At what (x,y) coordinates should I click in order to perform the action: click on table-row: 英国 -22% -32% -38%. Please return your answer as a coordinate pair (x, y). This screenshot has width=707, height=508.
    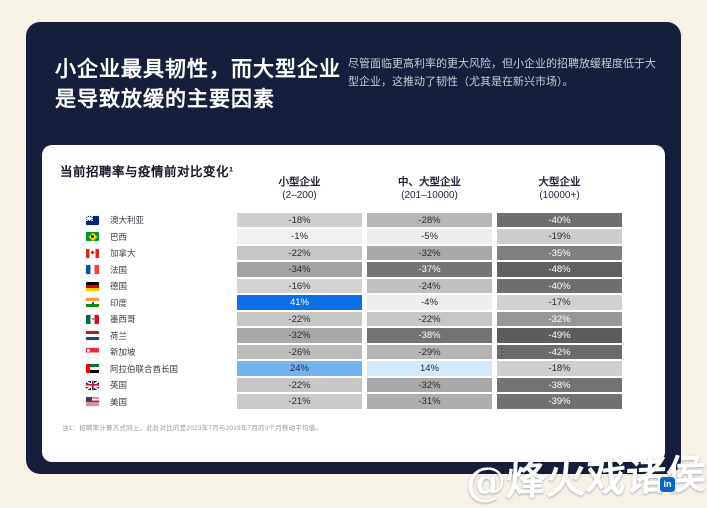
    Looking at the image, I should click on (353, 385).